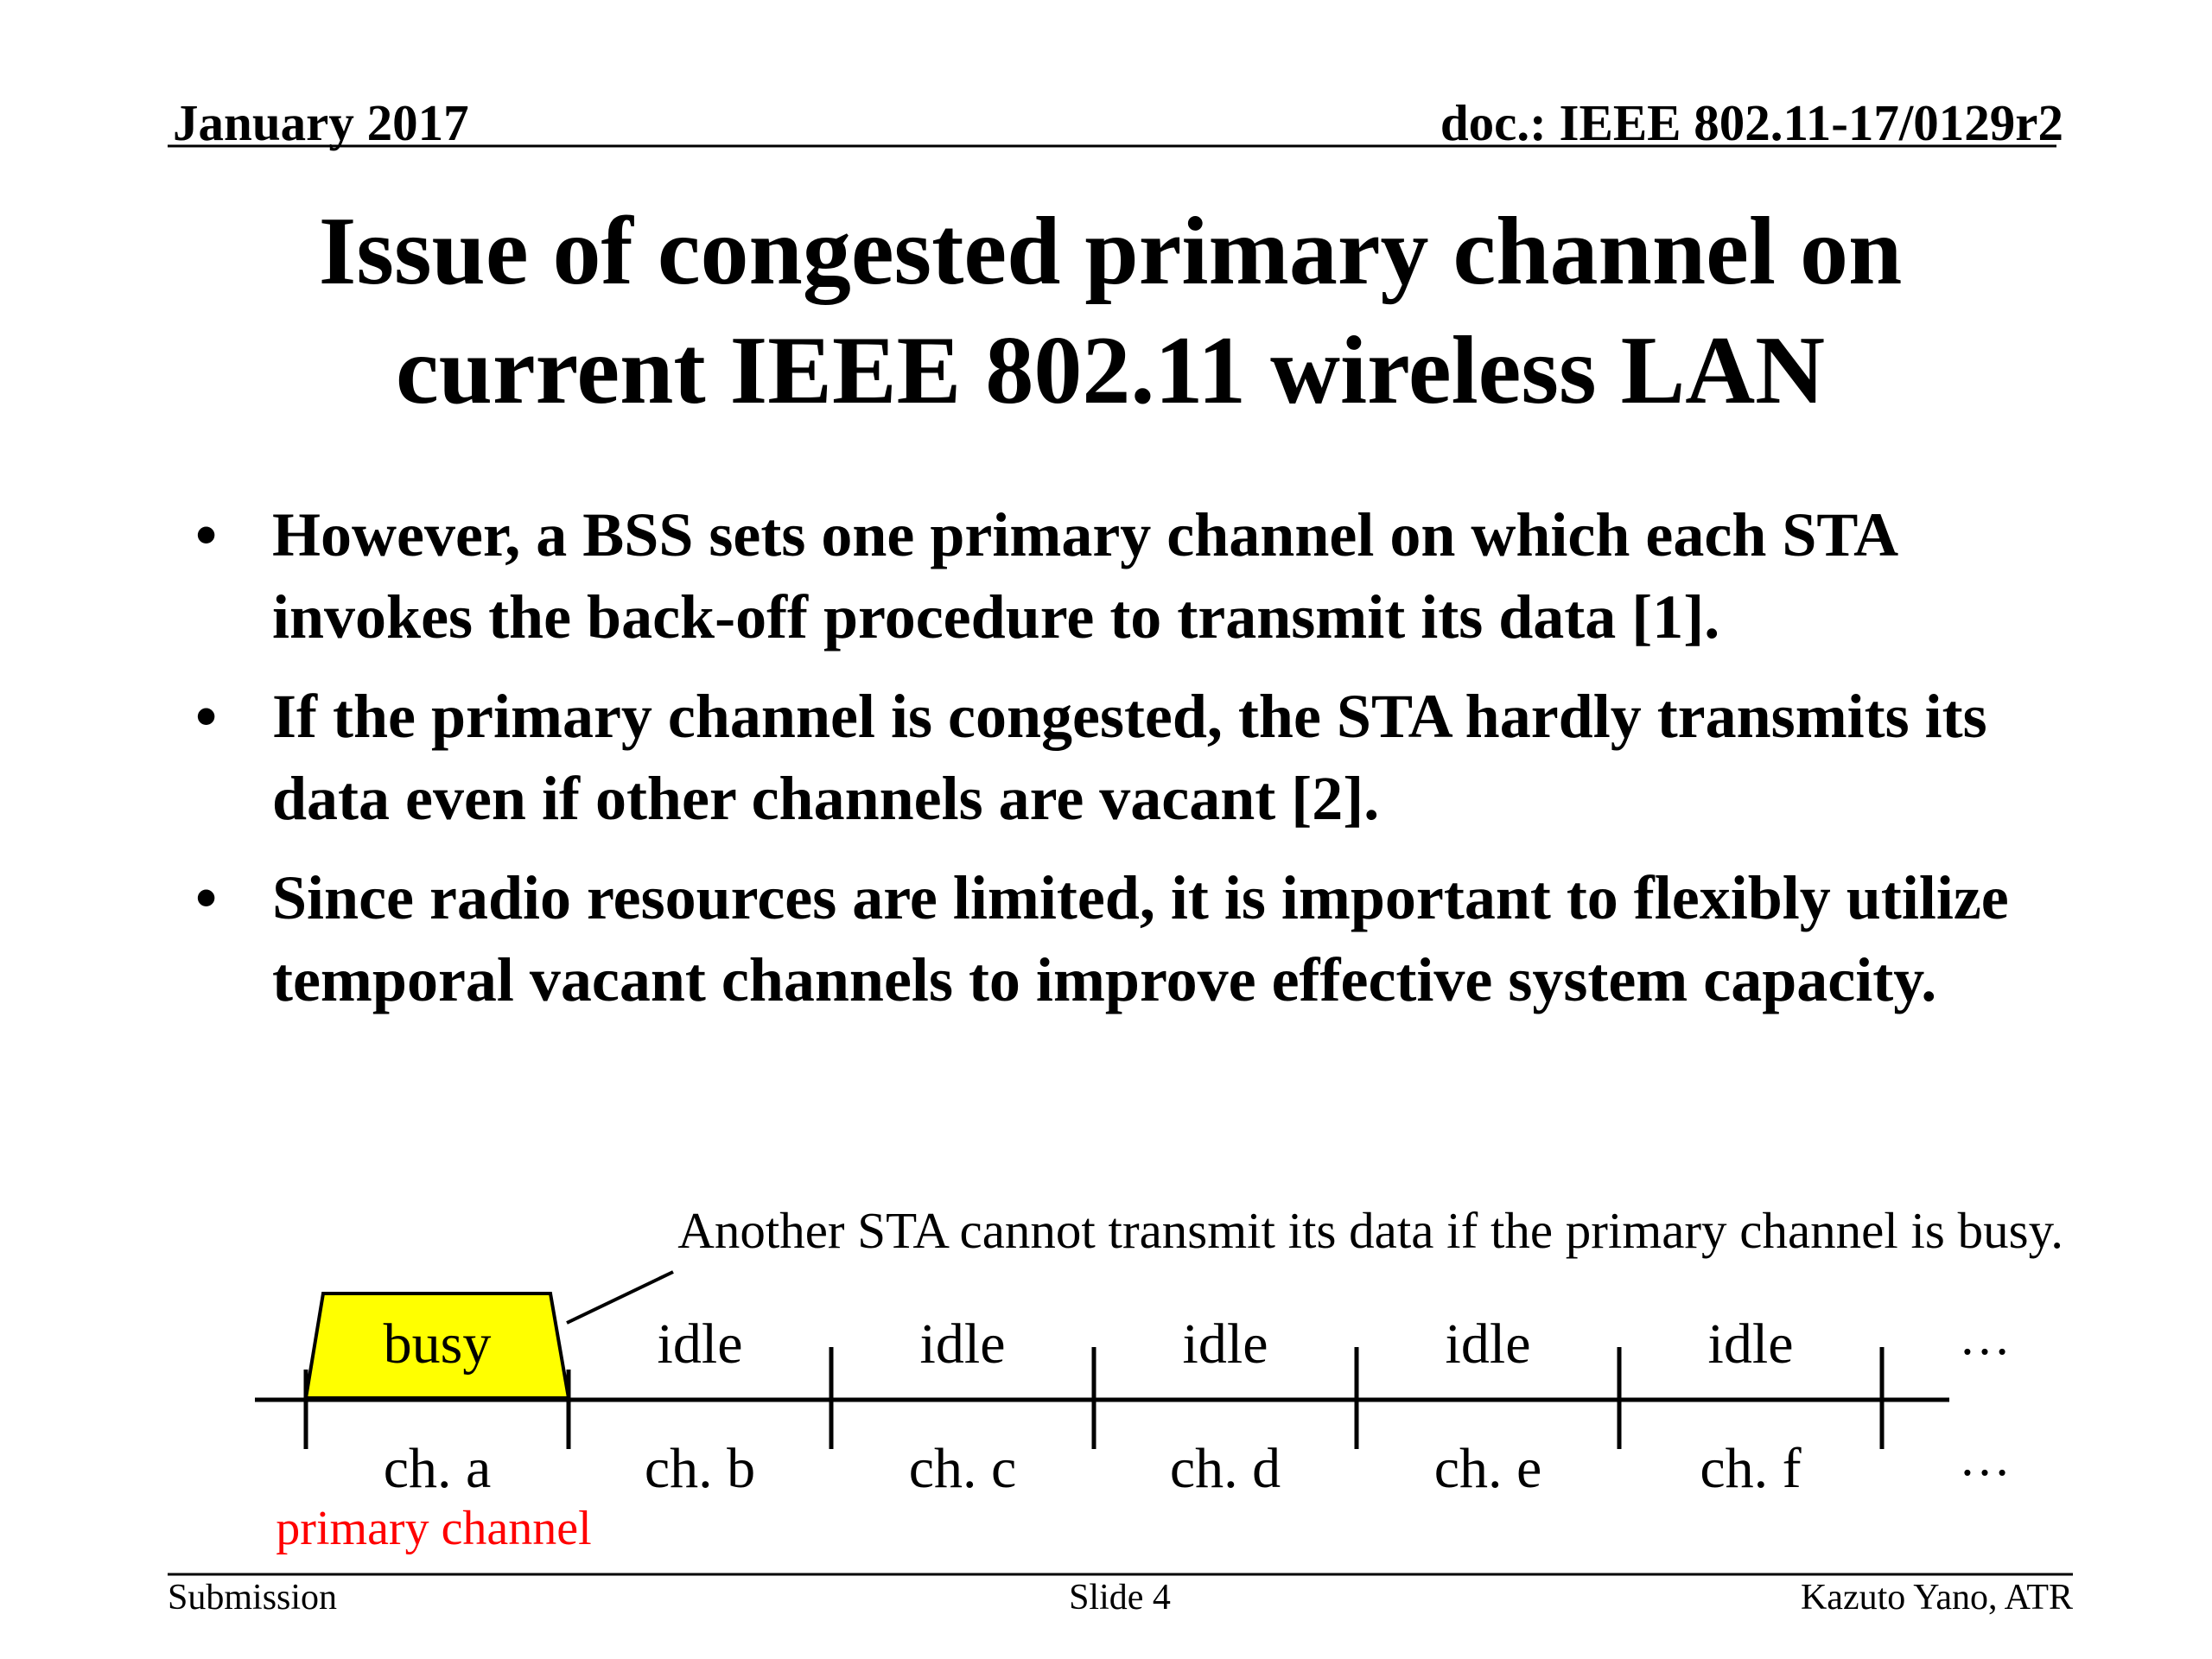  Describe the element at coordinates (433, 1528) in the screenshot. I see `primary-channel-label: primary channel` at that location.